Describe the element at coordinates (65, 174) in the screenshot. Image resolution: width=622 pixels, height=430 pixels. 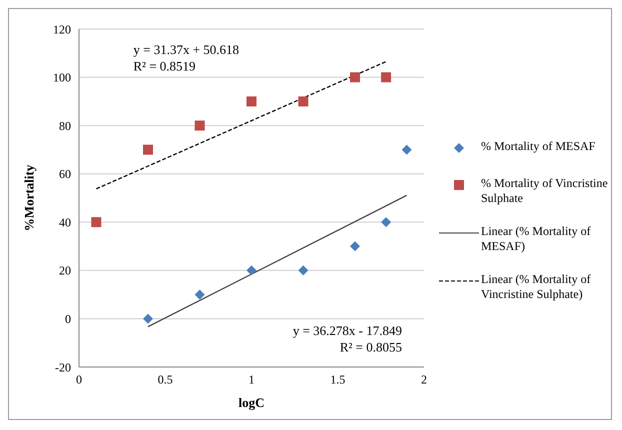
I see `y-tick-label: 60` at that location.